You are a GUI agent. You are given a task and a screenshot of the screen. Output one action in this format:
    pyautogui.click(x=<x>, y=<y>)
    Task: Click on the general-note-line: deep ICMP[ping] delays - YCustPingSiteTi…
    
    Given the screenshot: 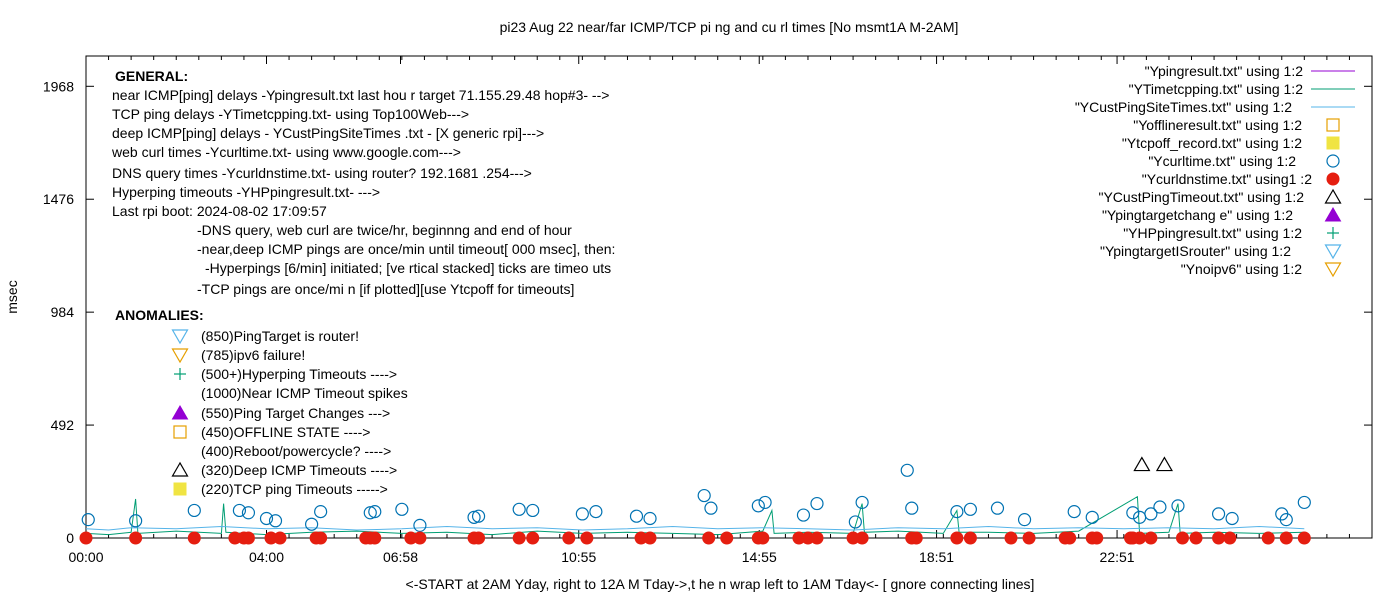 What is the action you would take?
    pyautogui.click(x=328, y=133)
    